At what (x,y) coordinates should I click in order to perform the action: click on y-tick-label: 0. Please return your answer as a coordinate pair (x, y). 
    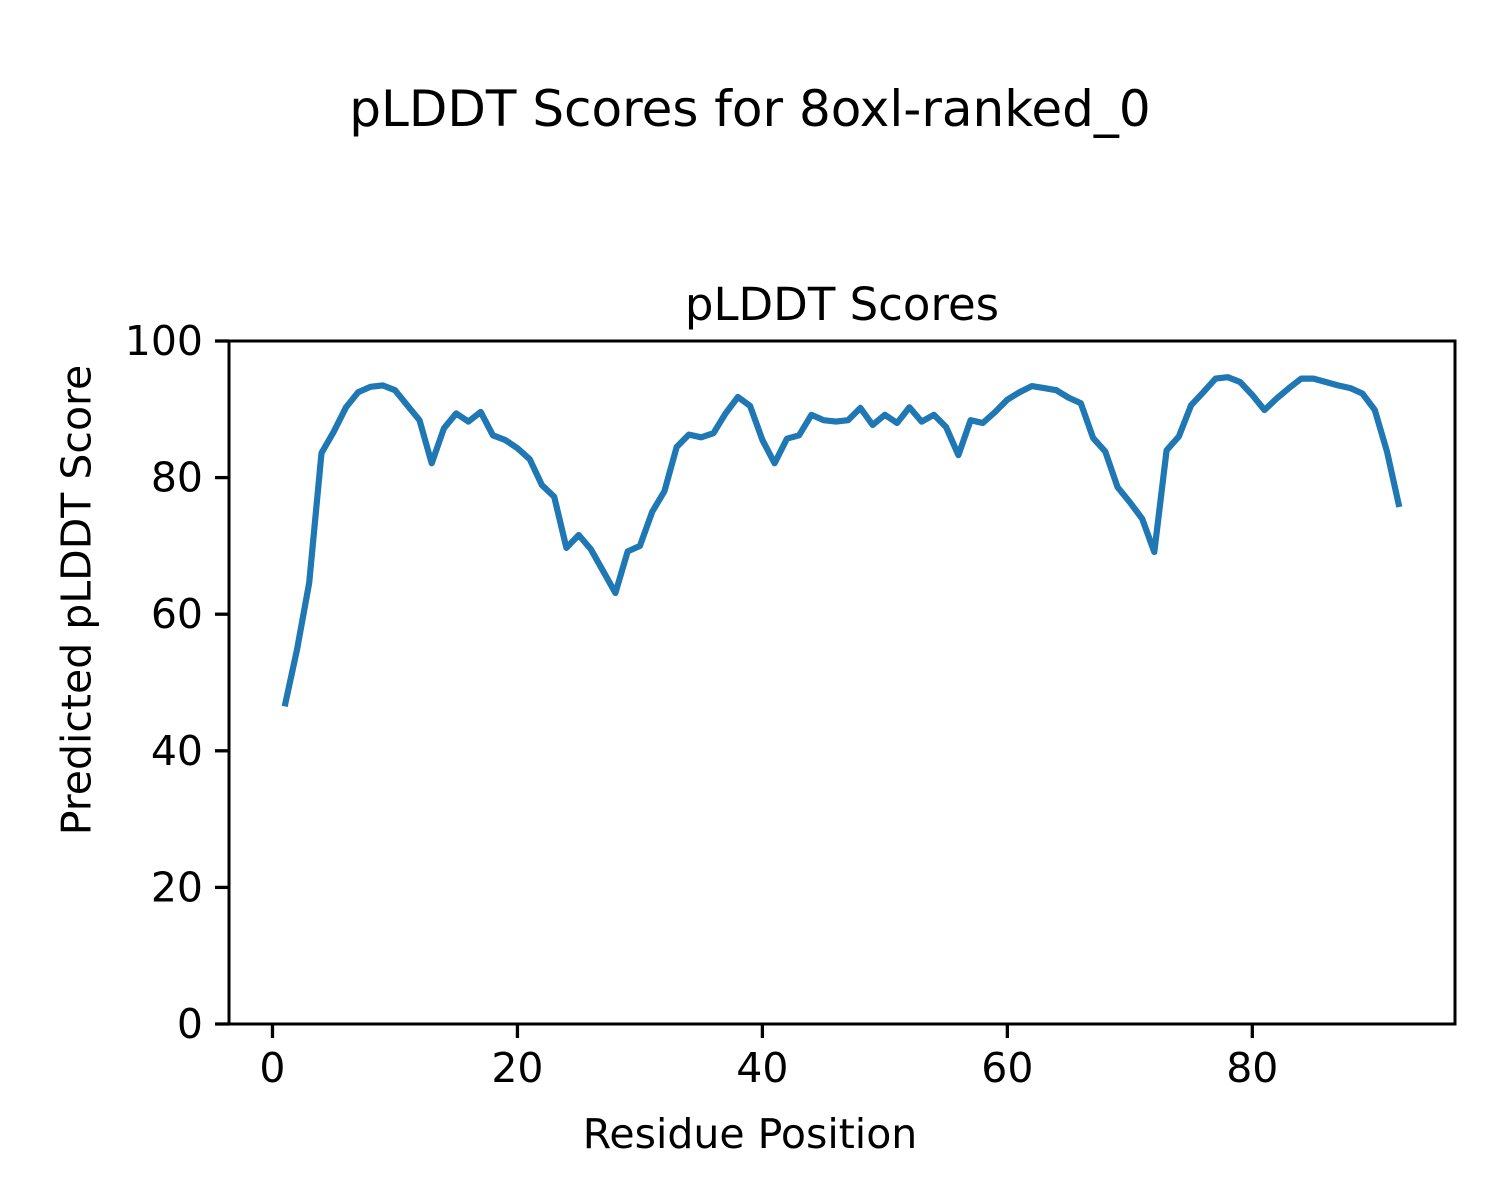
    Looking at the image, I should click on (190, 1024).